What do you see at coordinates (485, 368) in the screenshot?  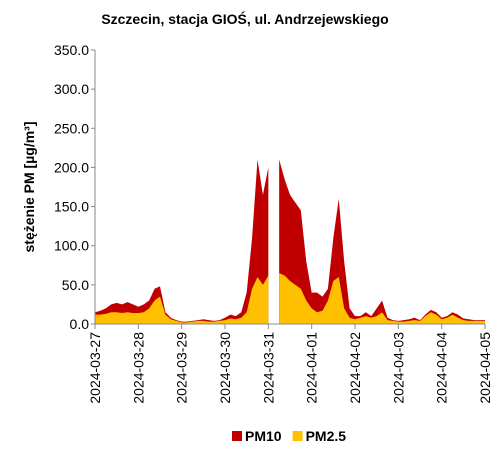 I see `x-tick-label: 2024-04-05` at bounding box center [485, 368].